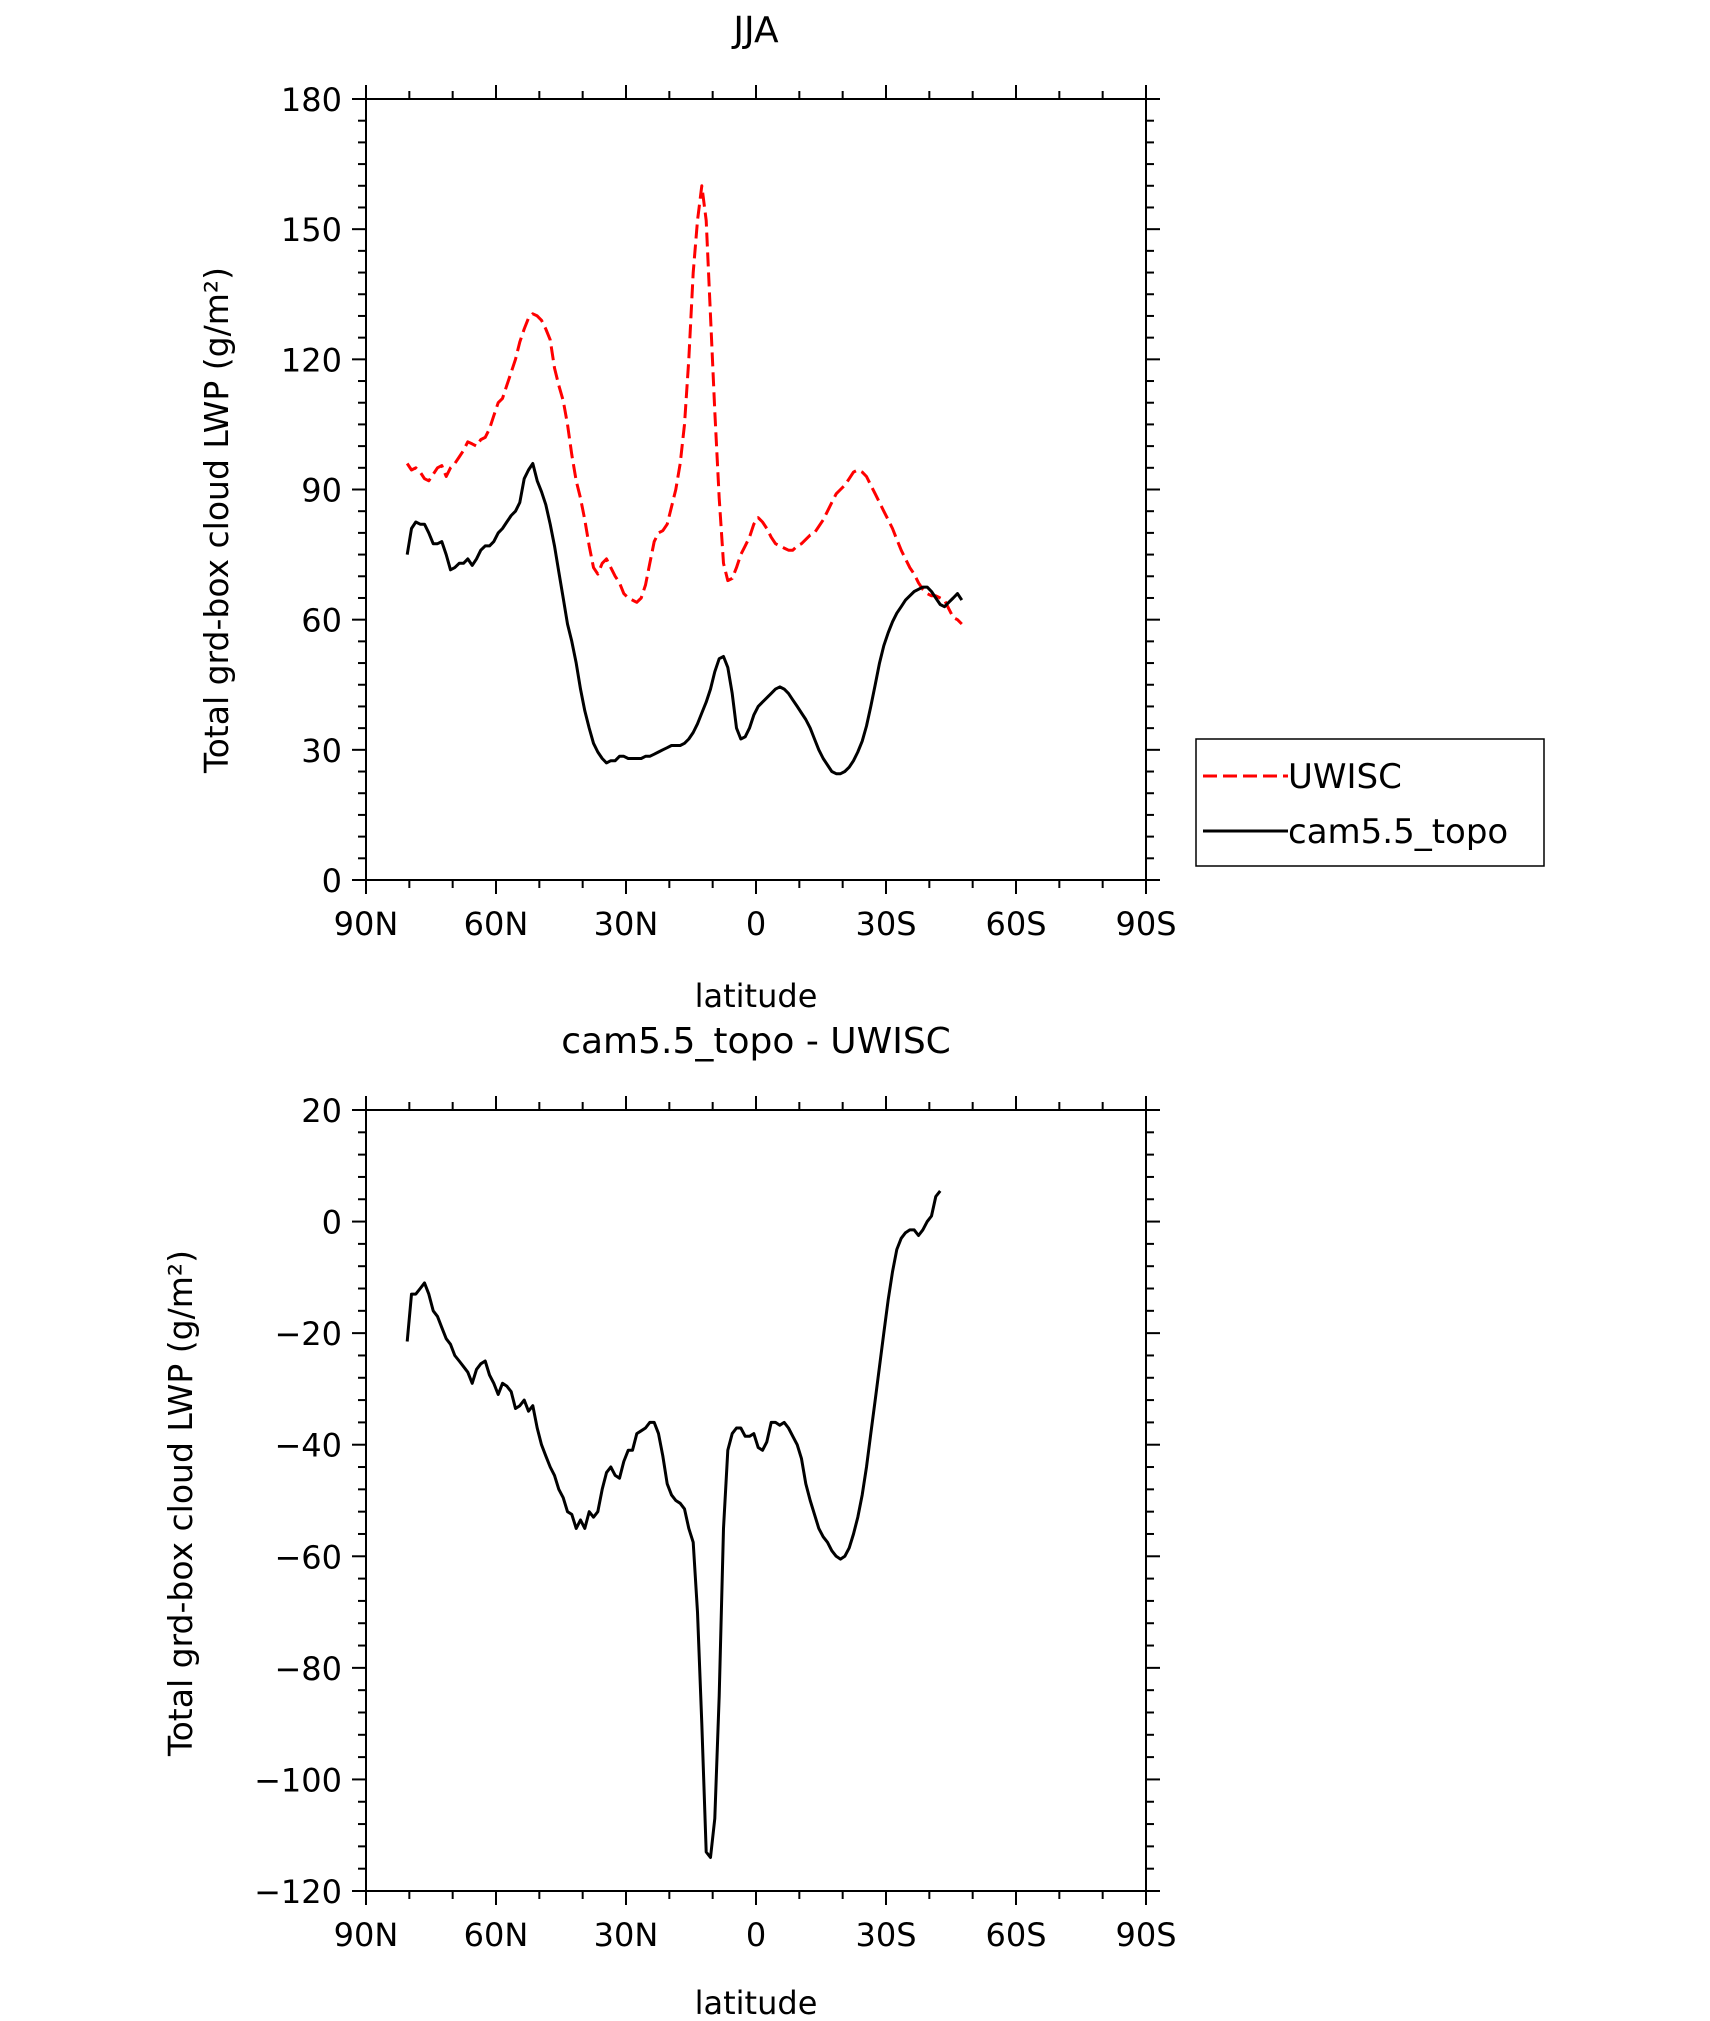 The height and width of the screenshot is (2021, 1710). What do you see at coordinates (311, 230) in the screenshot?
I see `y-tick-label: 150` at bounding box center [311, 230].